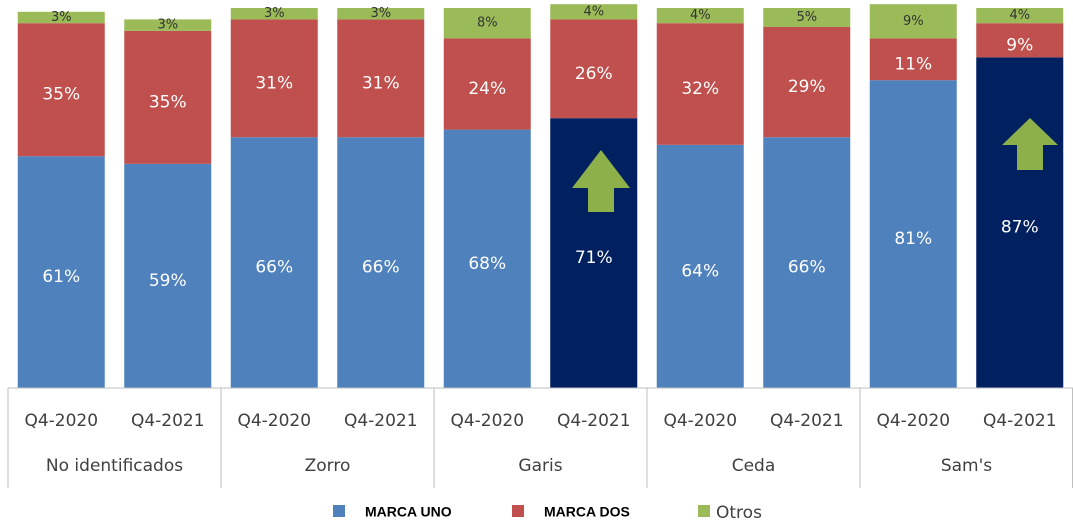 The image size is (1073, 525). What do you see at coordinates (540, 466) in the screenshot?
I see `group-label: Garis` at bounding box center [540, 466].